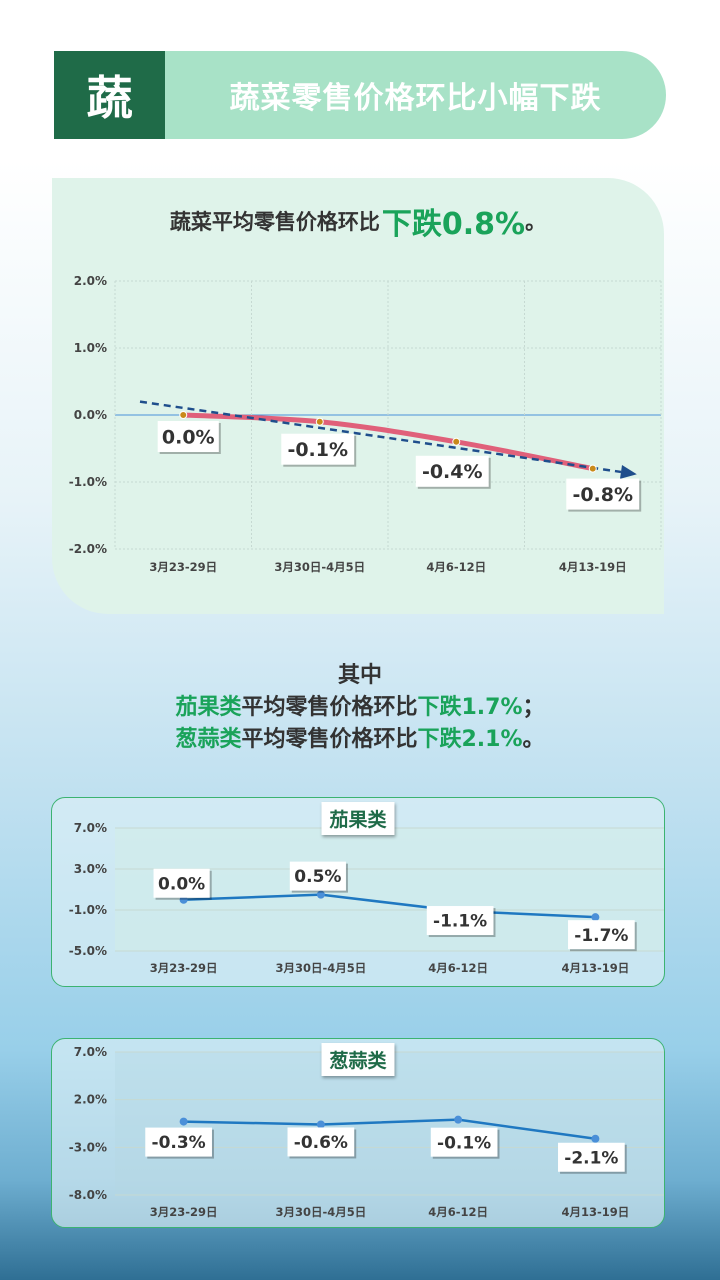  I want to click on main-summary: 蔬菜平均零售价格环比 下跌0.8%。, so click(358, 221).